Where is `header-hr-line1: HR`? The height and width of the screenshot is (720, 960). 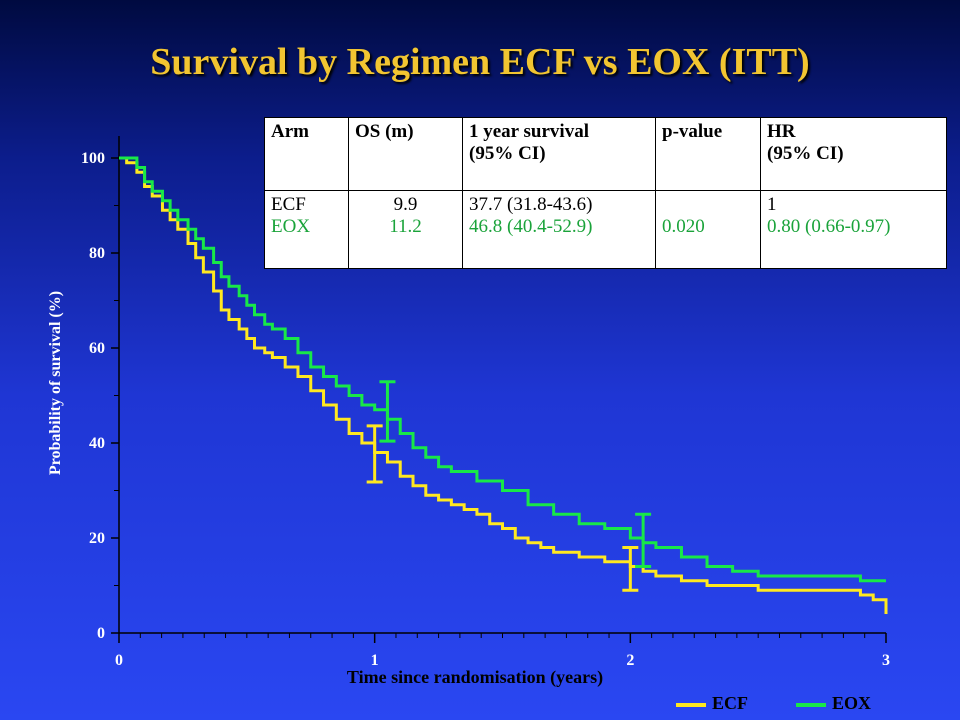 header-hr-line1: HR is located at coordinates (781, 131).